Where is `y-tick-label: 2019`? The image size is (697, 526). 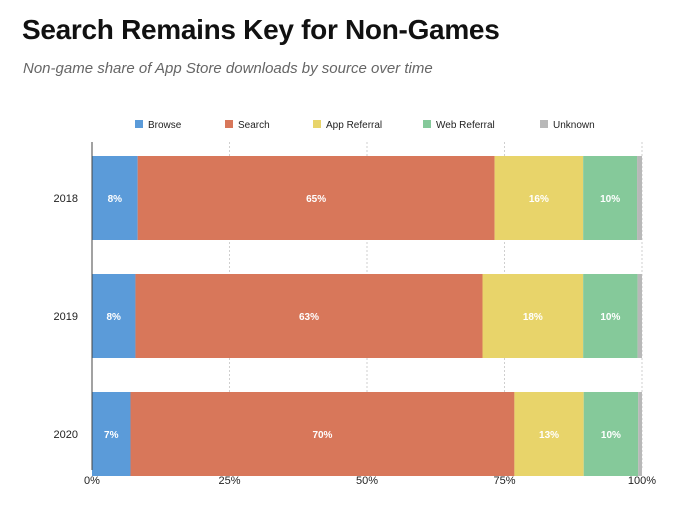 y-tick-label: 2019 is located at coordinates (66, 317).